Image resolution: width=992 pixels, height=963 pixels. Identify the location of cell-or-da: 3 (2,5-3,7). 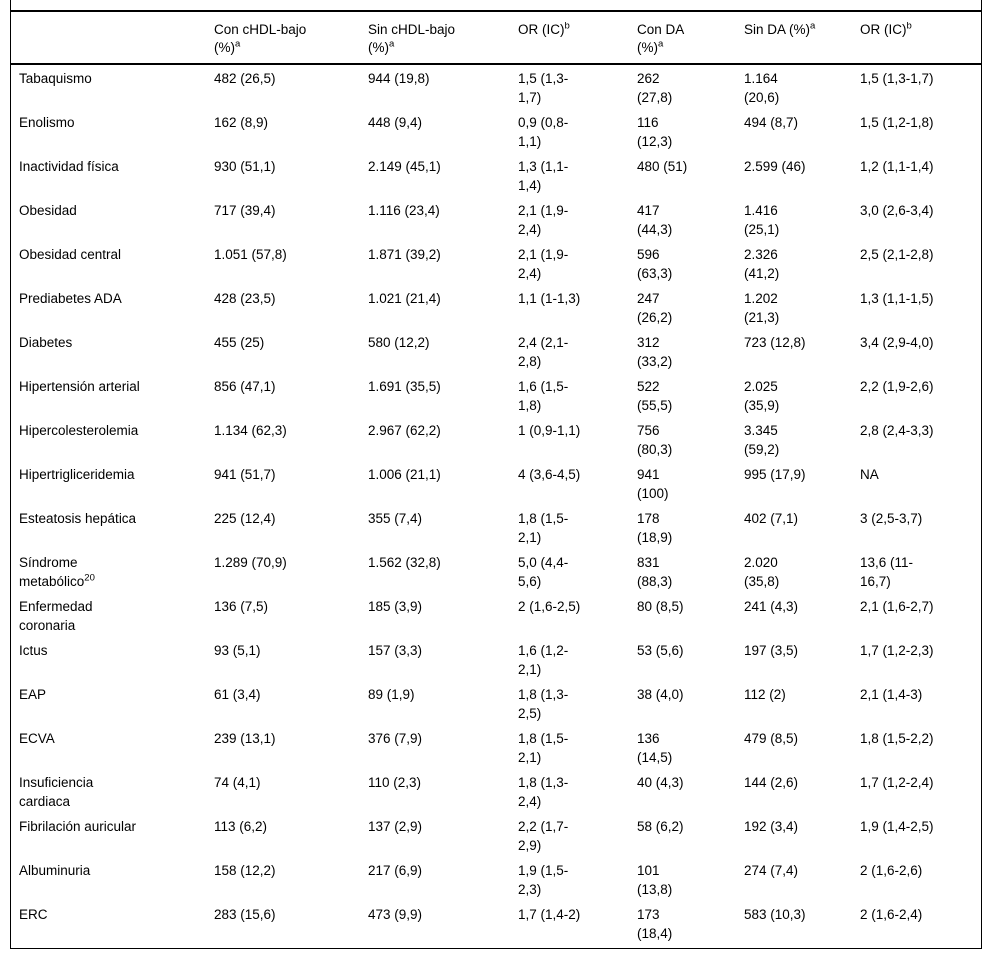
(891, 518).